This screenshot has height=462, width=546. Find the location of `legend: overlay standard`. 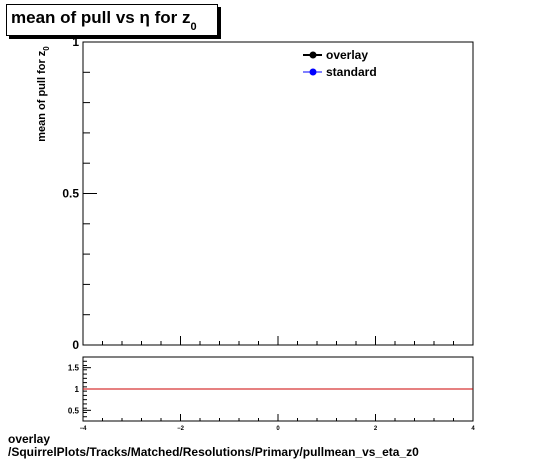

legend: overlay standard is located at coordinates (340, 63).